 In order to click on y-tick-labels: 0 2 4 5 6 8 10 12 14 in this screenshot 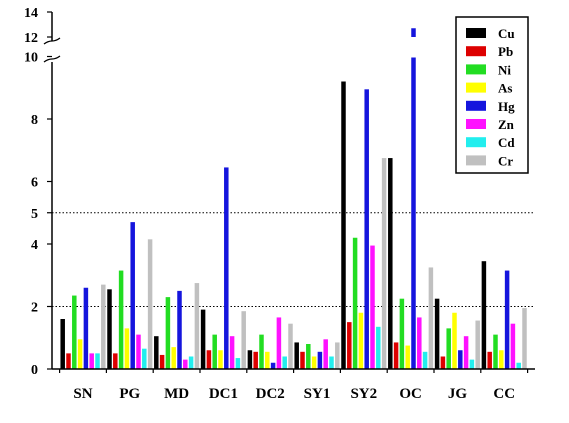, I will do `click(31, 192)`.